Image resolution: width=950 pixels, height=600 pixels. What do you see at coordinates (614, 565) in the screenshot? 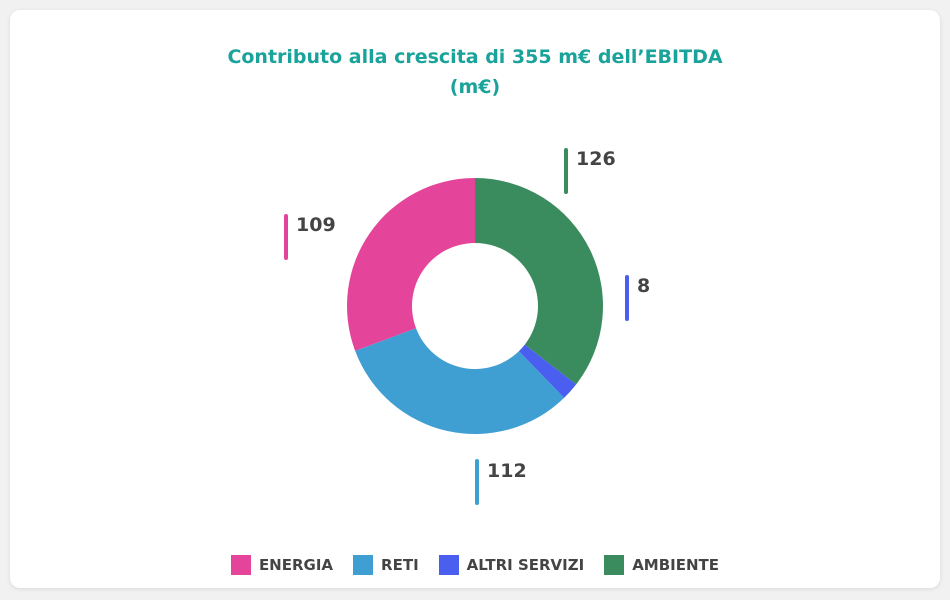
I see `legend-swatch-ambiente` at bounding box center [614, 565].